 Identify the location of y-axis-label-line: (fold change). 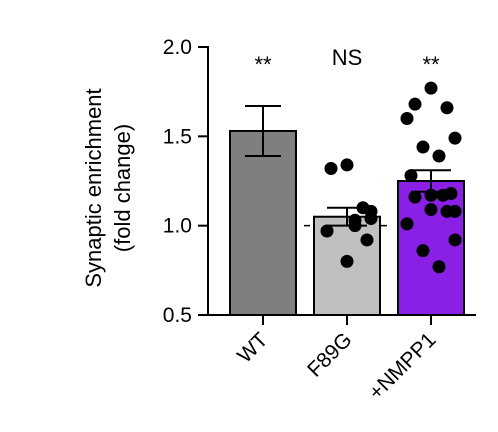
(122, 188).